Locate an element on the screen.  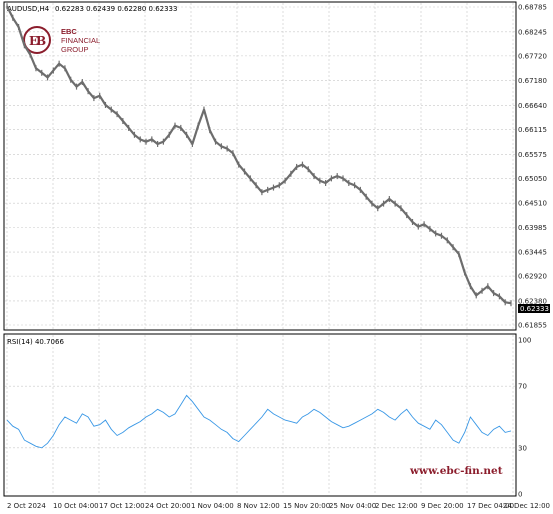
price-tick-label: 0.67720 is located at coordinates (532, 56).